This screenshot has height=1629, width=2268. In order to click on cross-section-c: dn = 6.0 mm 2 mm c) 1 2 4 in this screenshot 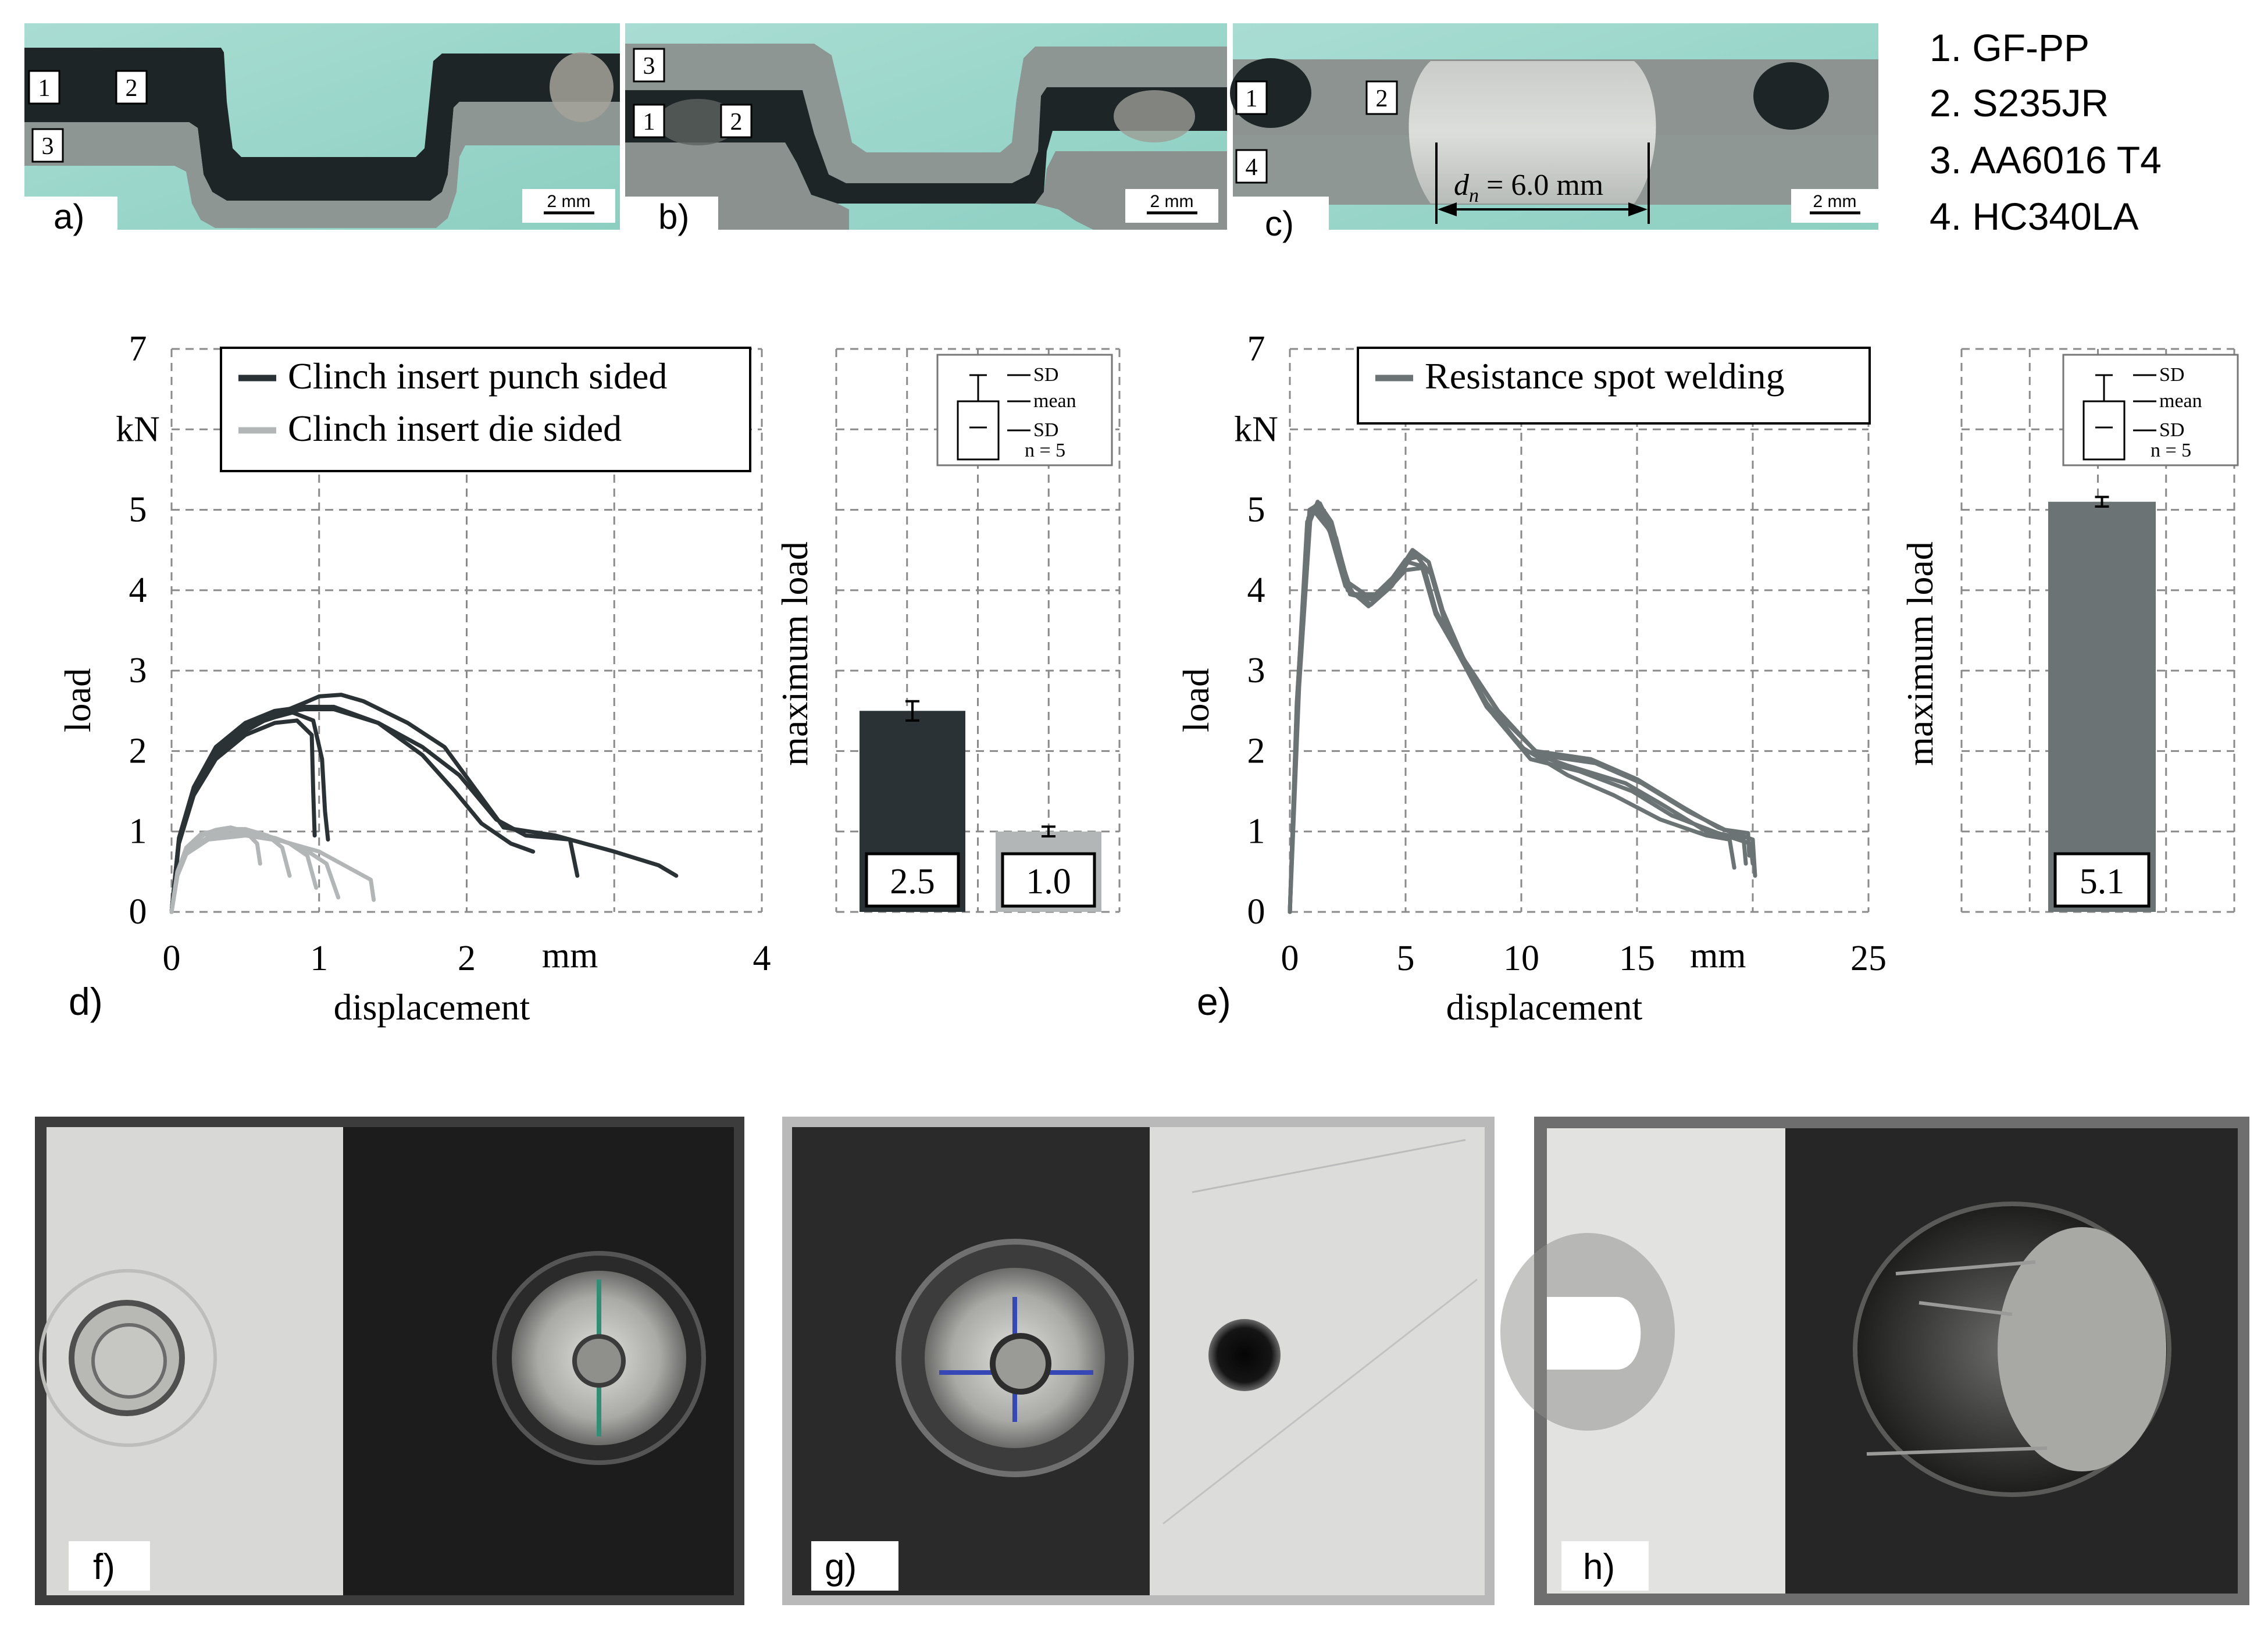, I will do `click(1554, 133)`.